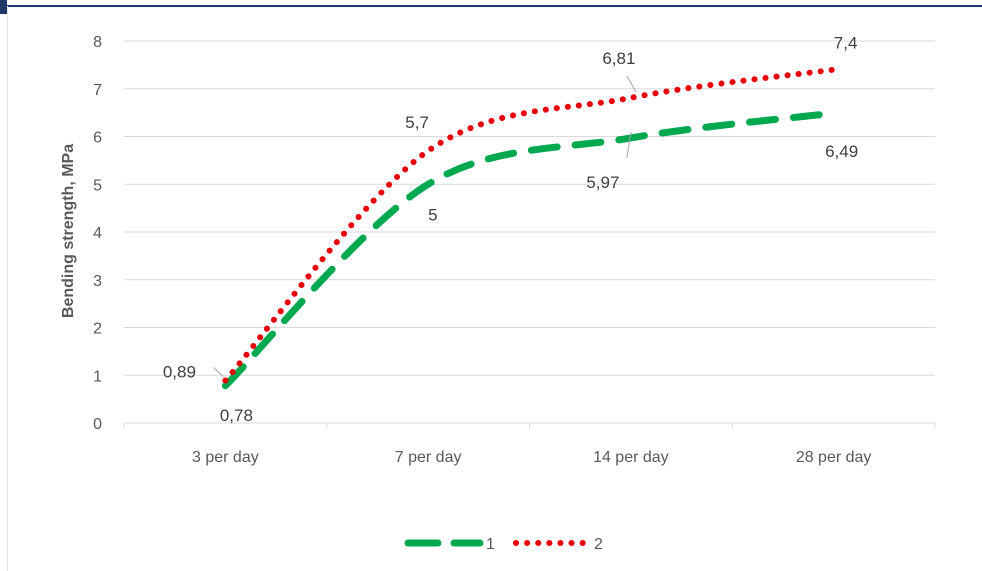 This screenshot has width=982, height=571. I want to click on data-label-series-1: 5,97, so click(602, 182).